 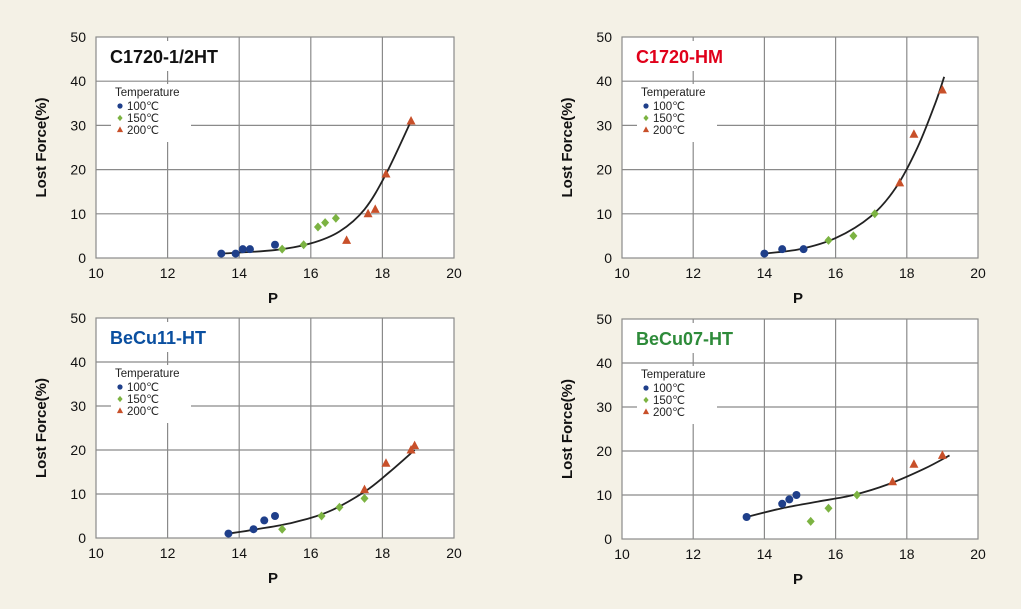 What do you see at coordinates (684, 339) in the screenshot?
I see `chart-title: BeCu07-HT` at bounding box center [684, 339].